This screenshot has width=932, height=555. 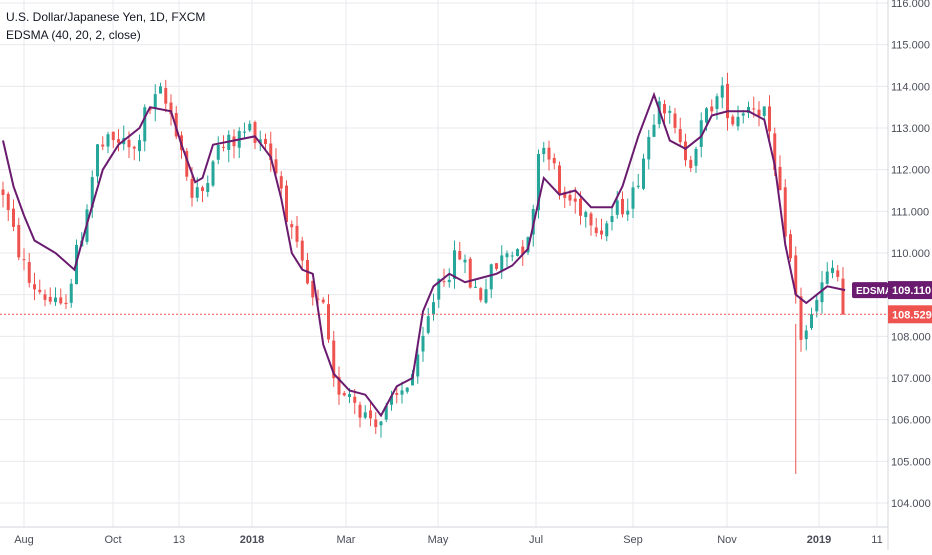 I want to click on edsma-tag-value: 109.110, so click(x=911, y=291).